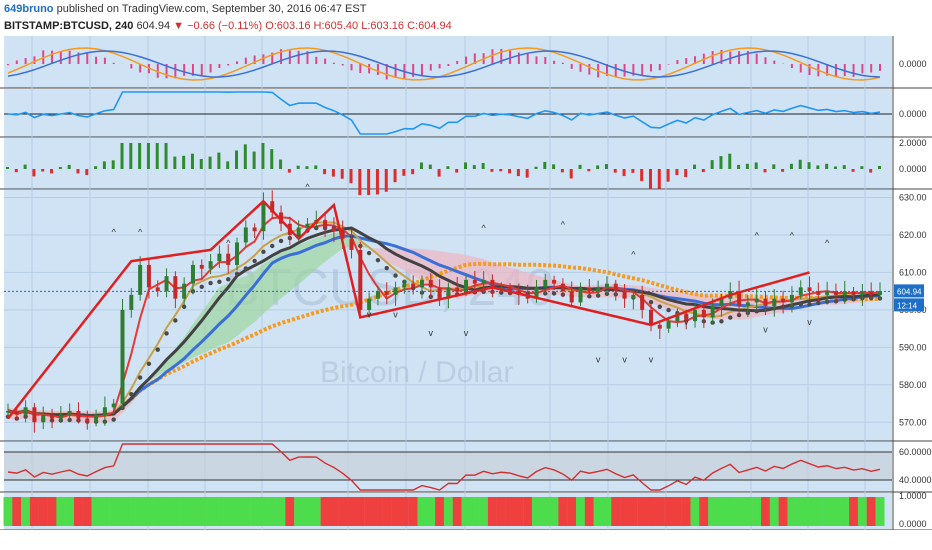  What do you see at coordinates (913, 422) in the screenshot?
I see `y-tick-label: 570.00` at bounding box center [913, 422].